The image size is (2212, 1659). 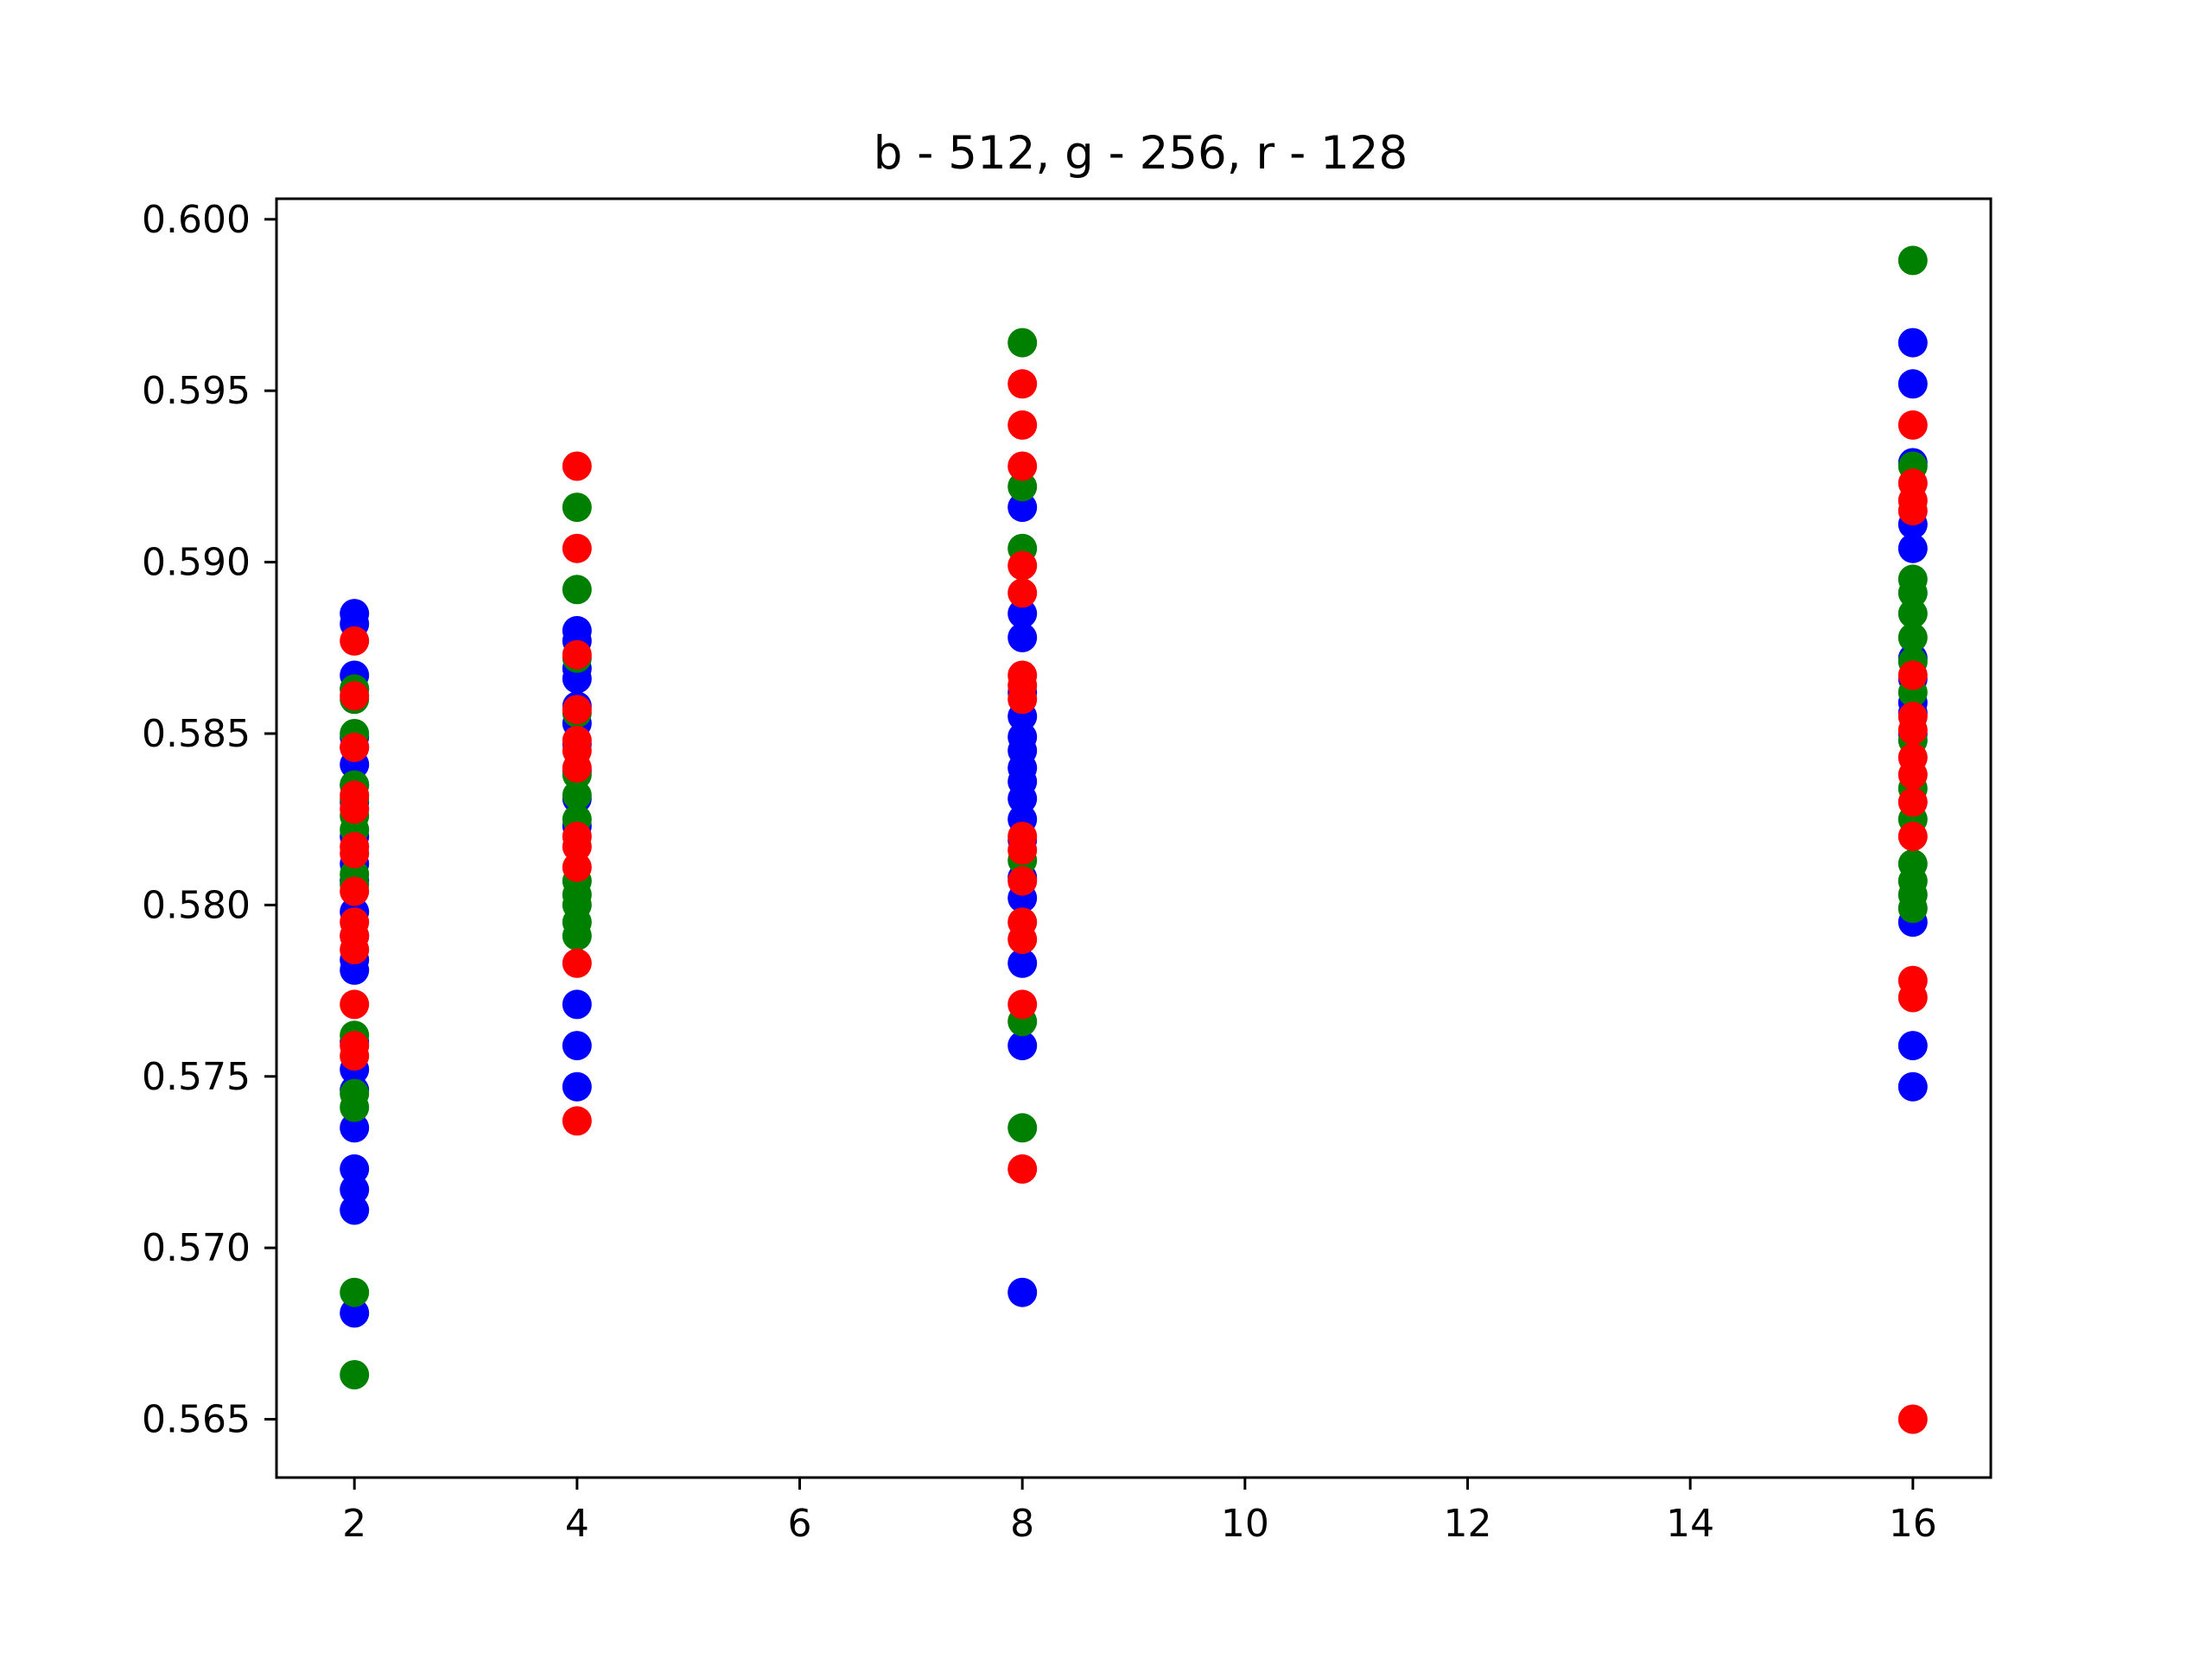 What do you see at coordinates (196, 905) in the screenshot?
I see `y-tick-label: 0.580` at bounding box center [196, 905].